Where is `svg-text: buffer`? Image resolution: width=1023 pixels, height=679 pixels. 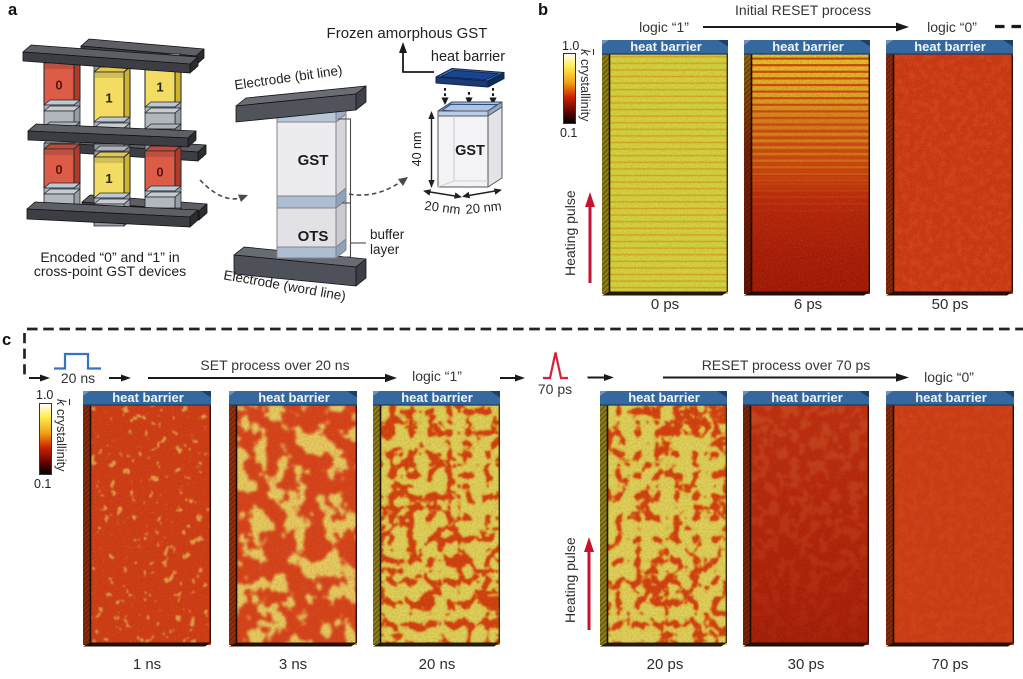 svg-text: buffer is located at coordinates (387, 234).